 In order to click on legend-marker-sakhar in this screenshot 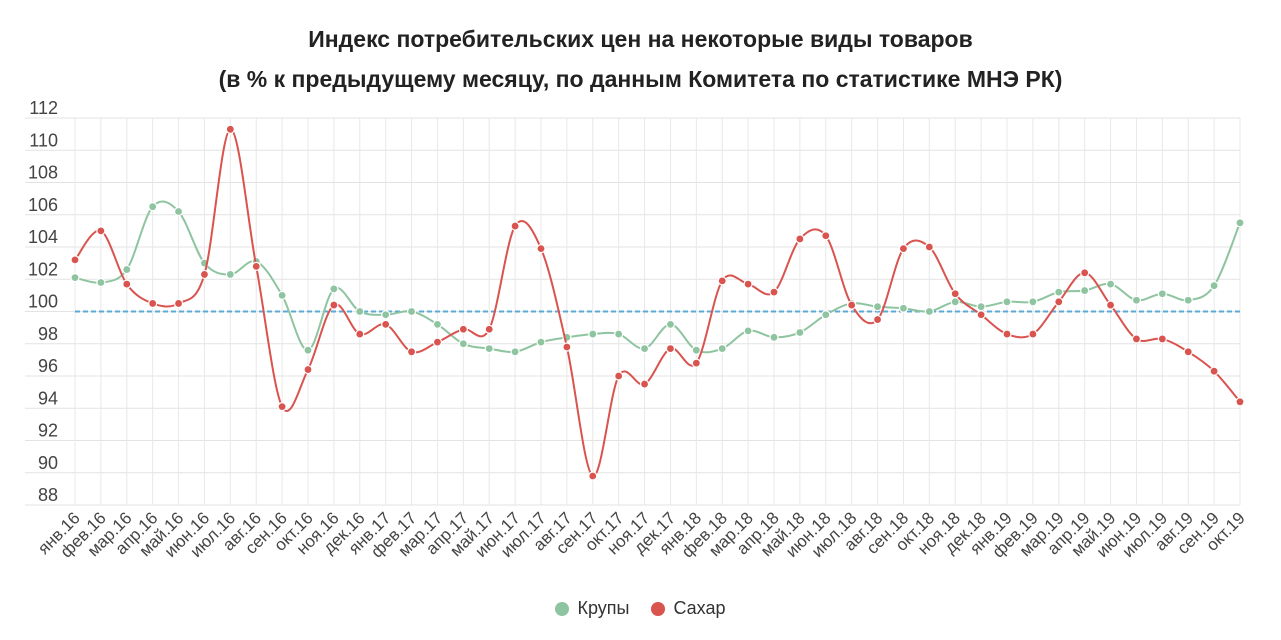, I will do `click(658, 608)`.